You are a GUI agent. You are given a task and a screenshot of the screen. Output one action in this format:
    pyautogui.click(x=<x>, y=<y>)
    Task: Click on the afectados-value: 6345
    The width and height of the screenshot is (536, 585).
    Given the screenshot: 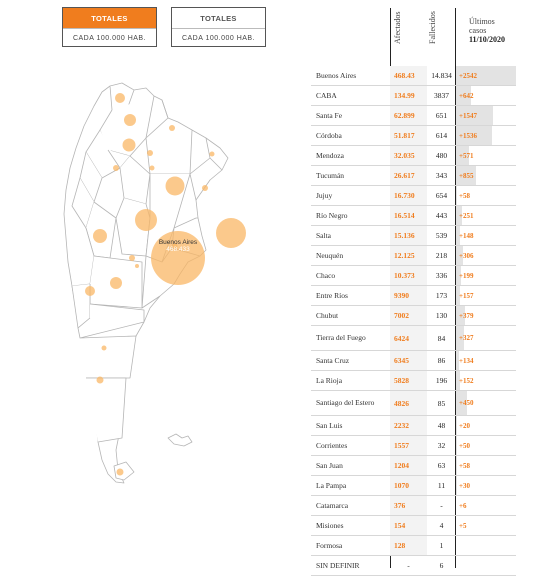 What is the action you would take?
    pyautogui.click(x=408, y=360)
    